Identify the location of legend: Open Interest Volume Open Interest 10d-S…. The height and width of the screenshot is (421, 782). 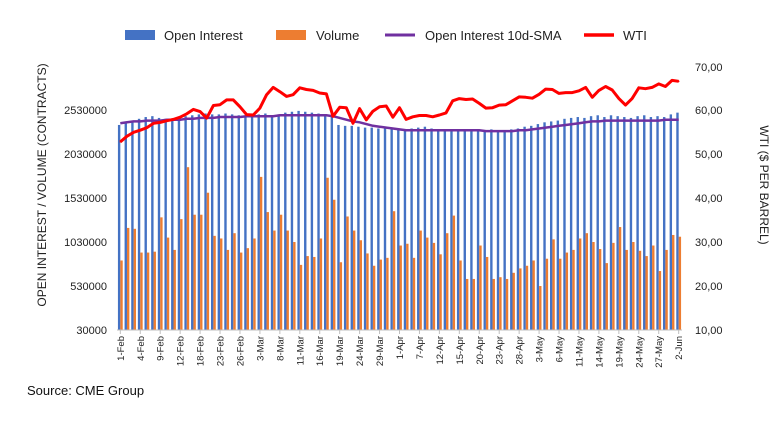
(386, 35).